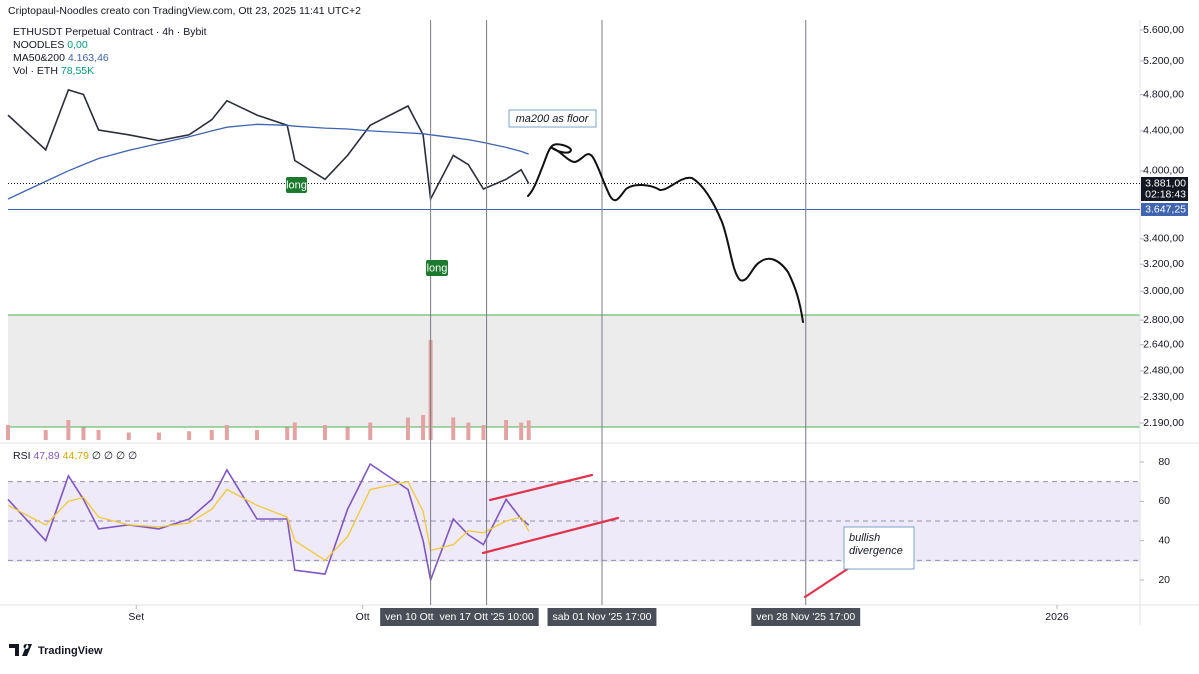 This screenshot has height=674, width=1199. I want to click on indicator-row: NOODLES 0,00, so click(50, 45).